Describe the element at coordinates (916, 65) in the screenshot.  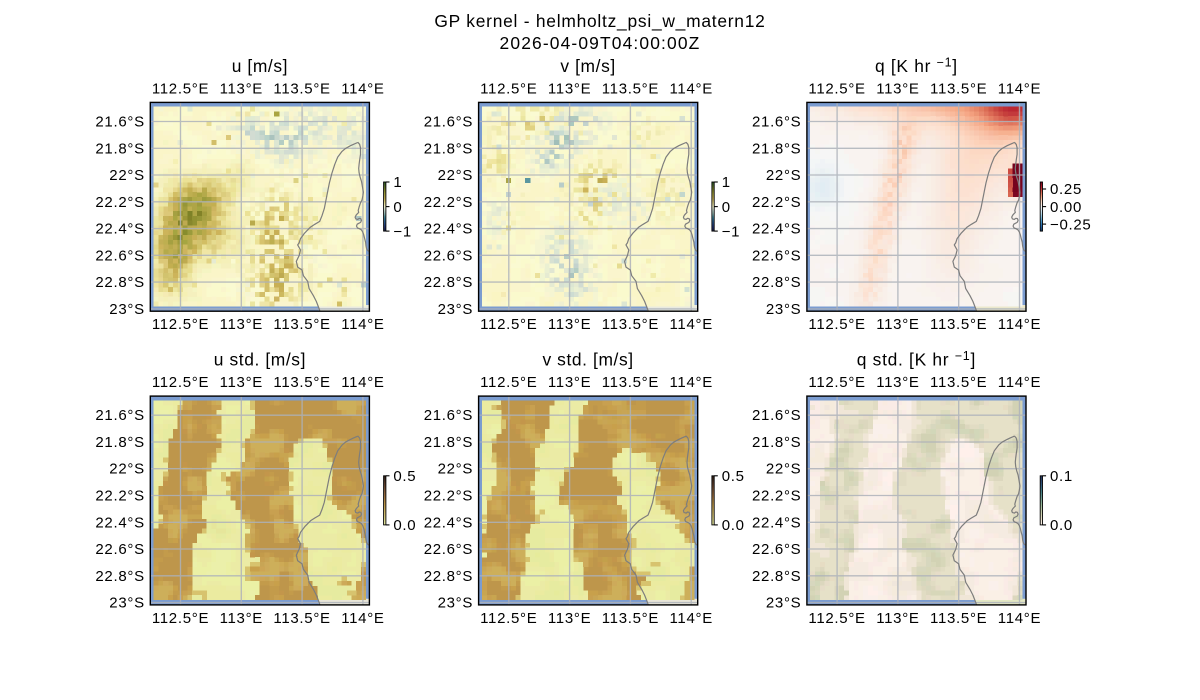
I see `svg-text: q [K hr −1]` at that location.